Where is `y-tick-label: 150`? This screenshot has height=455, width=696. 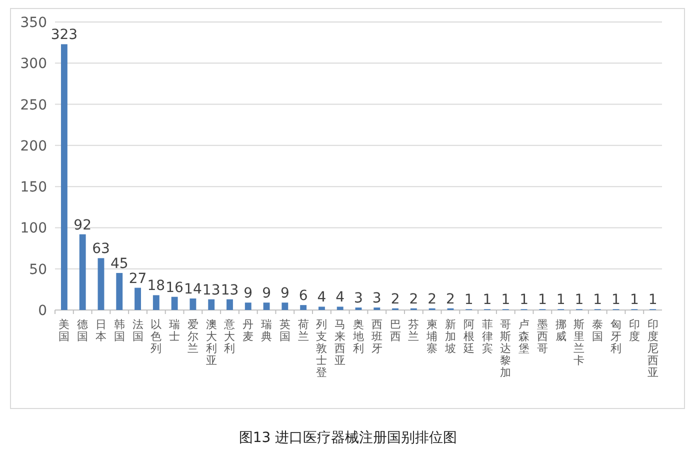 y-tick-label: 150 is located at coordinates (33, 188).